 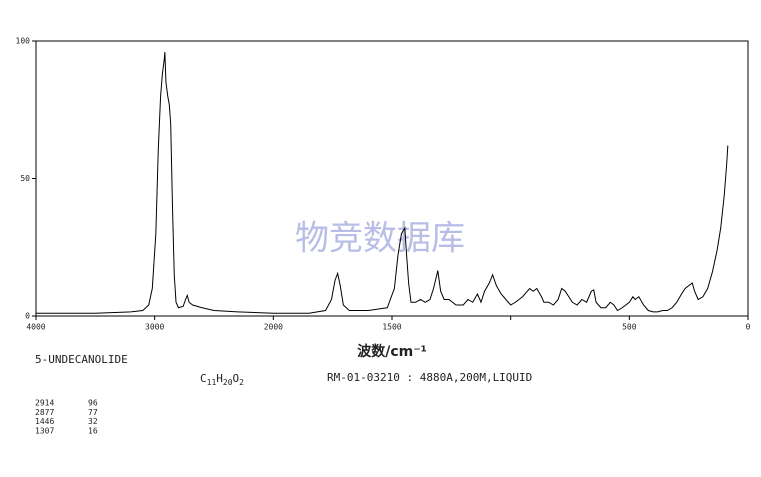 I want to click on formula: C11H20O2, so click(x=222, y=379).